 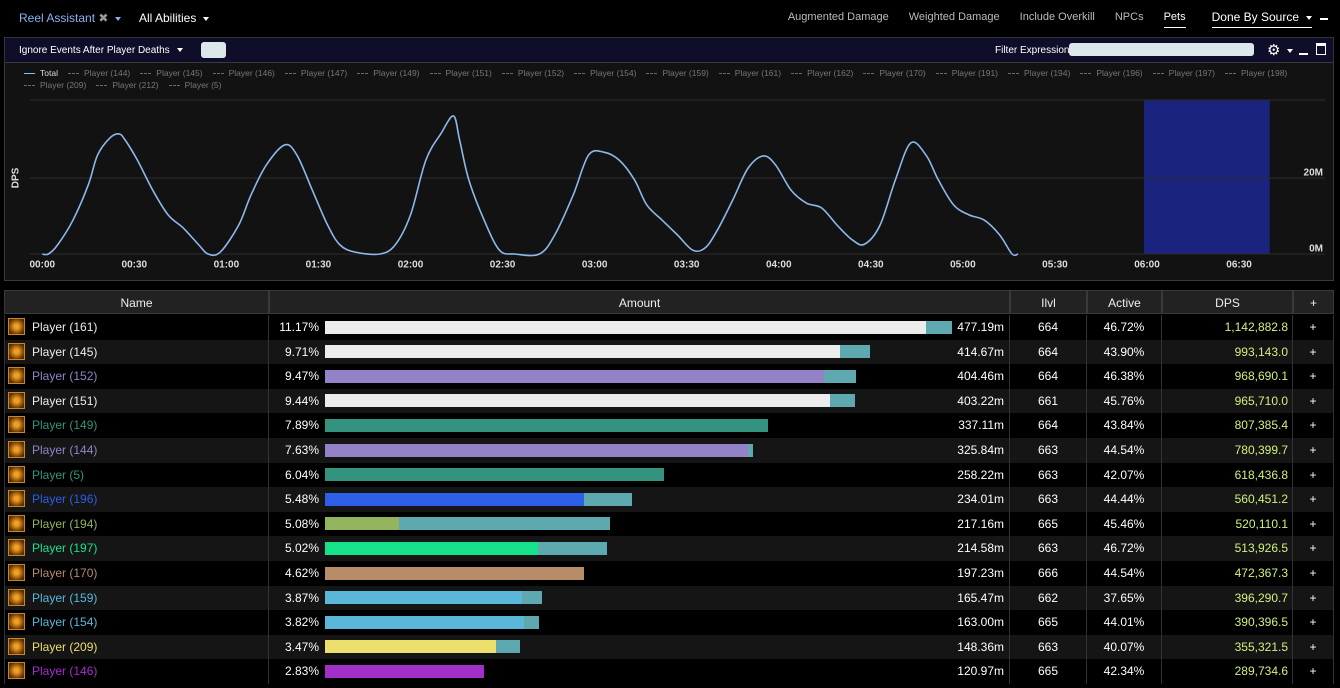 I want to click on legend-entry: Player (212), so click(x=127, y=85).